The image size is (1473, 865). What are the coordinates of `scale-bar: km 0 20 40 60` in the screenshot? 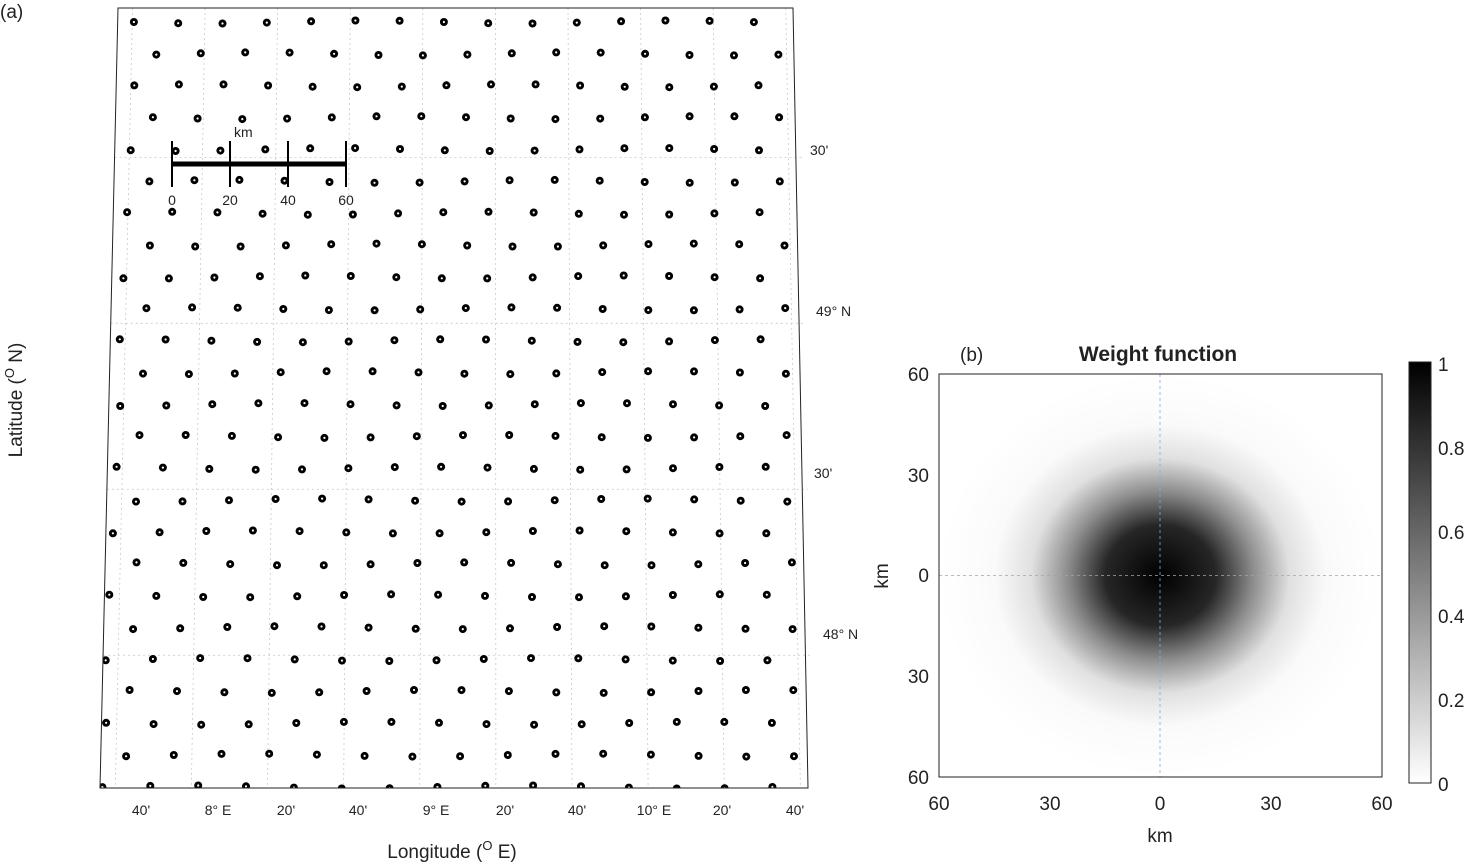 It's located at (261, 166).